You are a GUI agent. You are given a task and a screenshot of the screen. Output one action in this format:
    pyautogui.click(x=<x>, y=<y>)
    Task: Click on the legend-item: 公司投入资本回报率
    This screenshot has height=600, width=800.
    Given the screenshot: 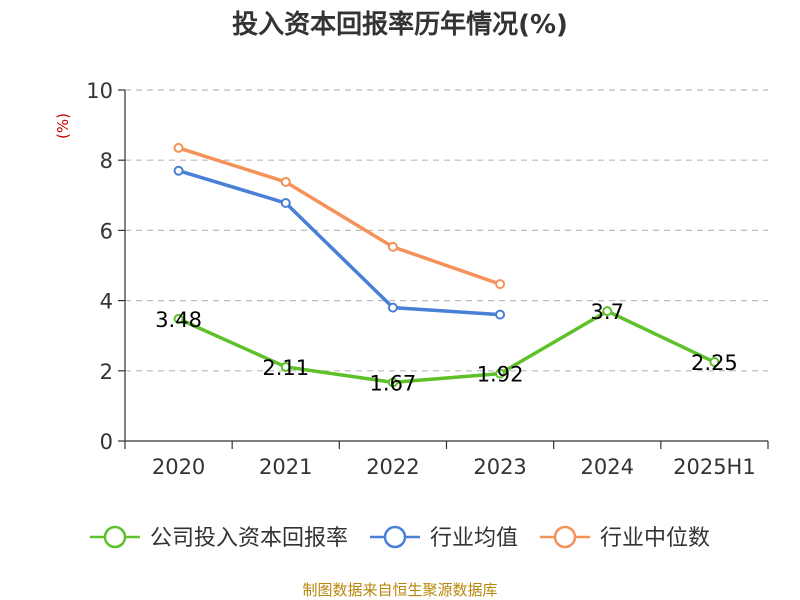 What is the action you would take?
    pyautogui.click(x=218, y=538)
    